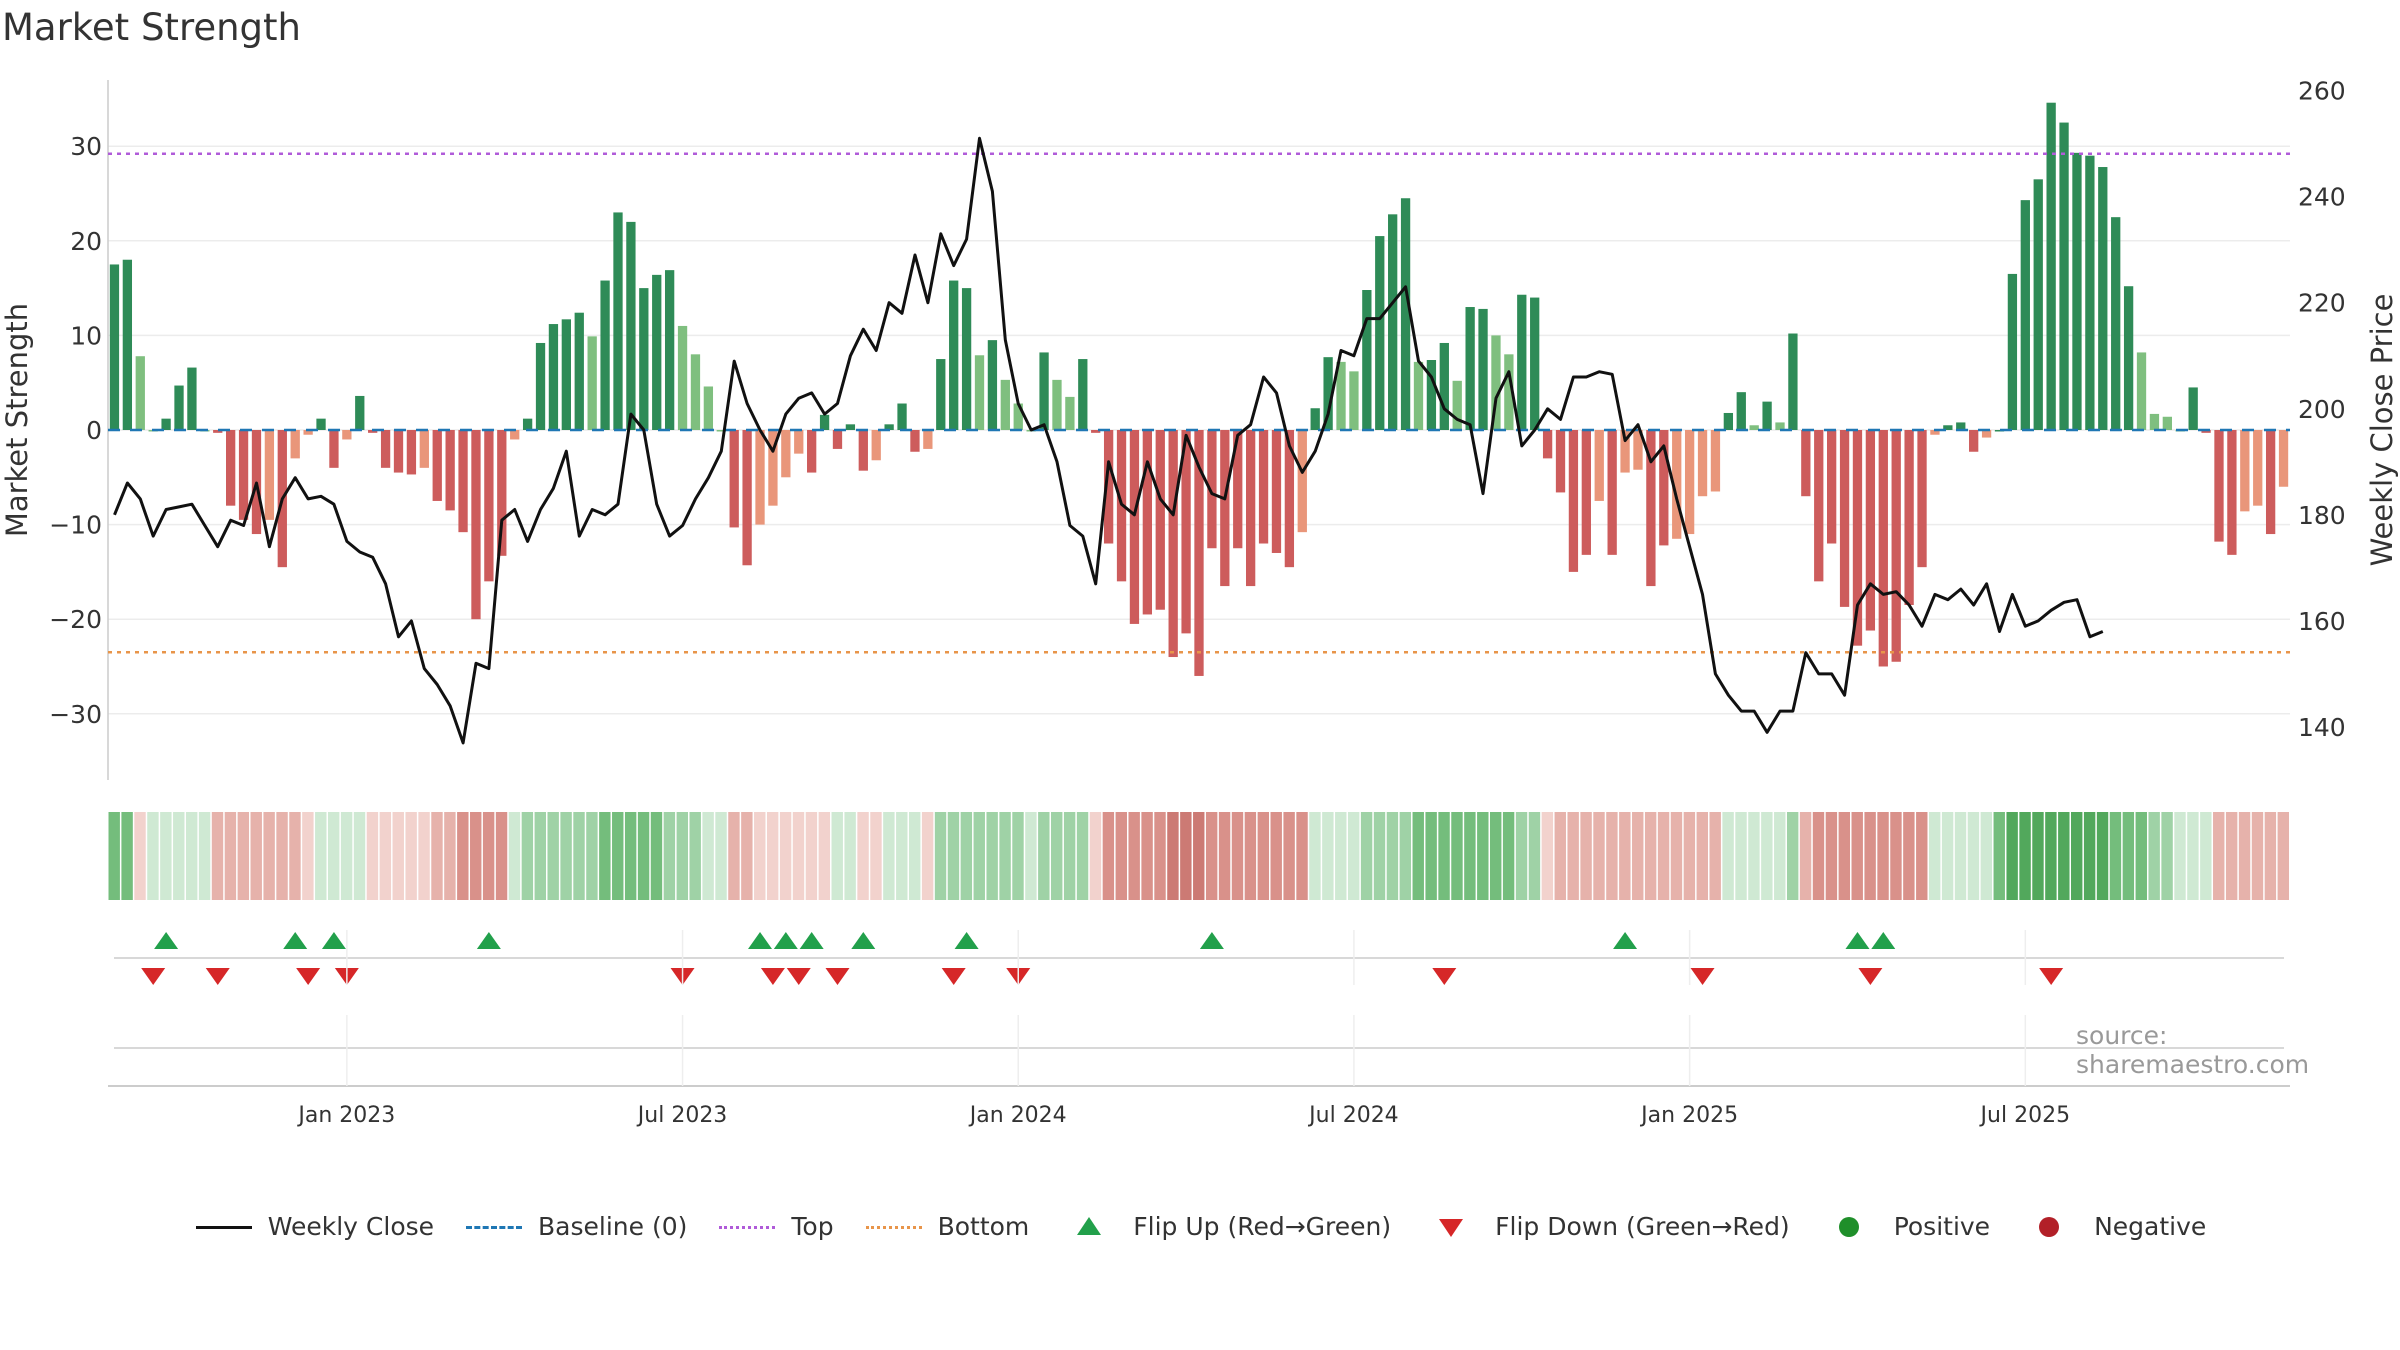 This screenshot has height=1350, width=2400. I want to click on y-tick-label: −20, so click(75, 619).